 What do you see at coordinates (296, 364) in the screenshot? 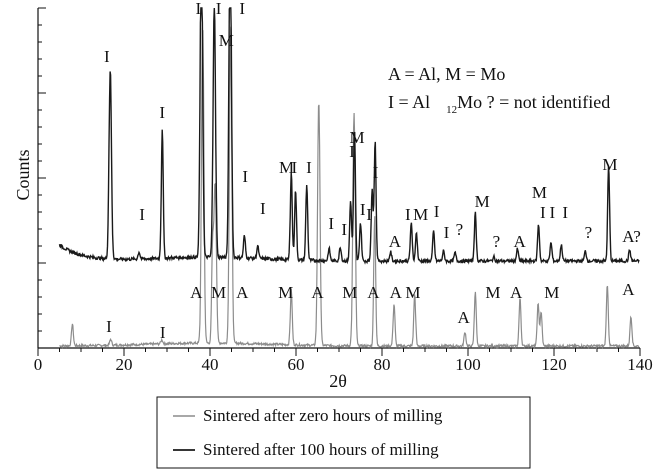
I see `x-tick-label: 60` at bounding box center [296, 364].